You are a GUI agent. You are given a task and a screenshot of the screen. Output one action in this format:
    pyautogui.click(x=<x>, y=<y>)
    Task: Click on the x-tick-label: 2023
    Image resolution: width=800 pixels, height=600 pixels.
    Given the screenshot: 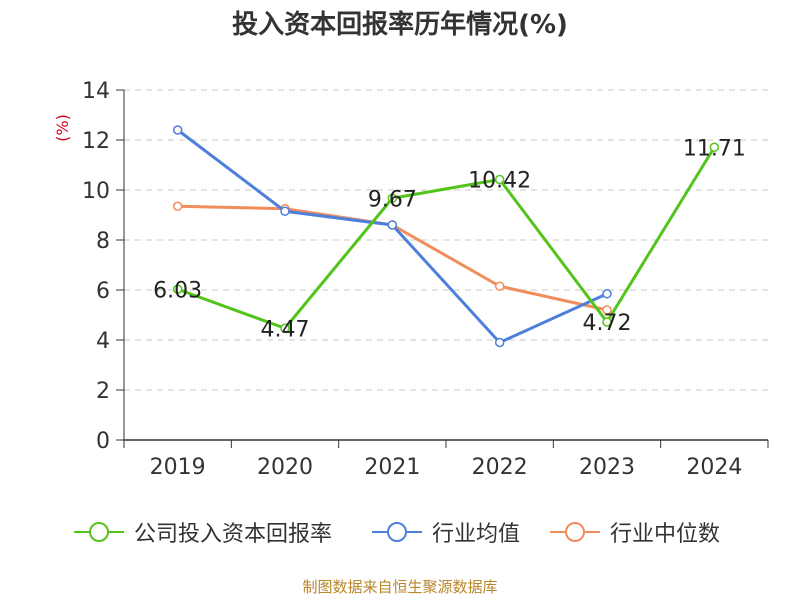 What is the action you would take?
    pyautogui.click(x=607, y=467)
    